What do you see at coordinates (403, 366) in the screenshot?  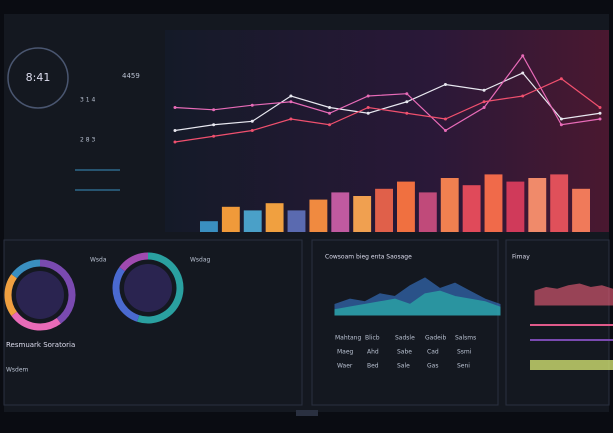 I see `table-cell: Sale` at bounding box center [403, 366].